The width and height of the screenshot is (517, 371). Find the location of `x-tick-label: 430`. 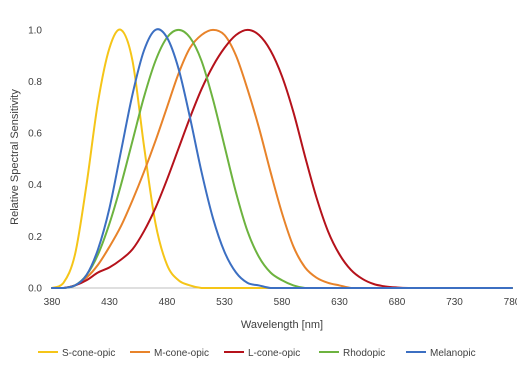

x-tick-label: 430 is located at coordinates (109, 302).